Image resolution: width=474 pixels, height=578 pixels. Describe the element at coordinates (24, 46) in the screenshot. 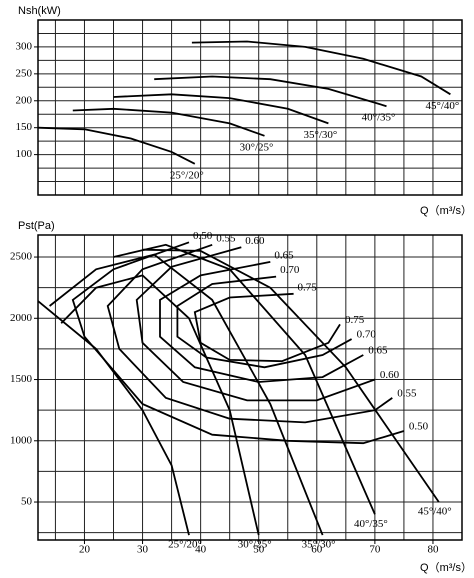

I see `y-tick-label: 300` at that location.